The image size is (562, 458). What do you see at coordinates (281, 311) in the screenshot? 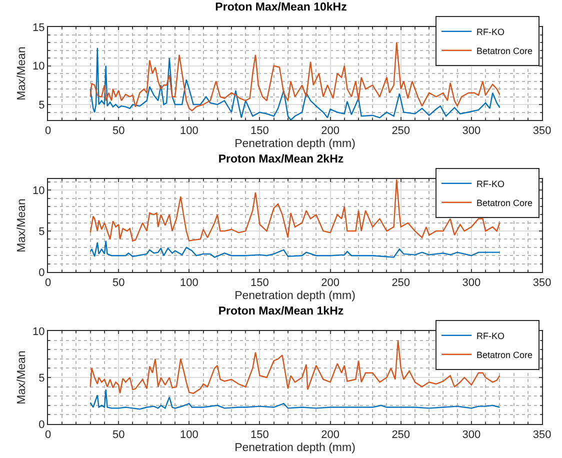
I see `chart-title: Proton Max/Mean 1kHz` at bounding box center [281, 311].